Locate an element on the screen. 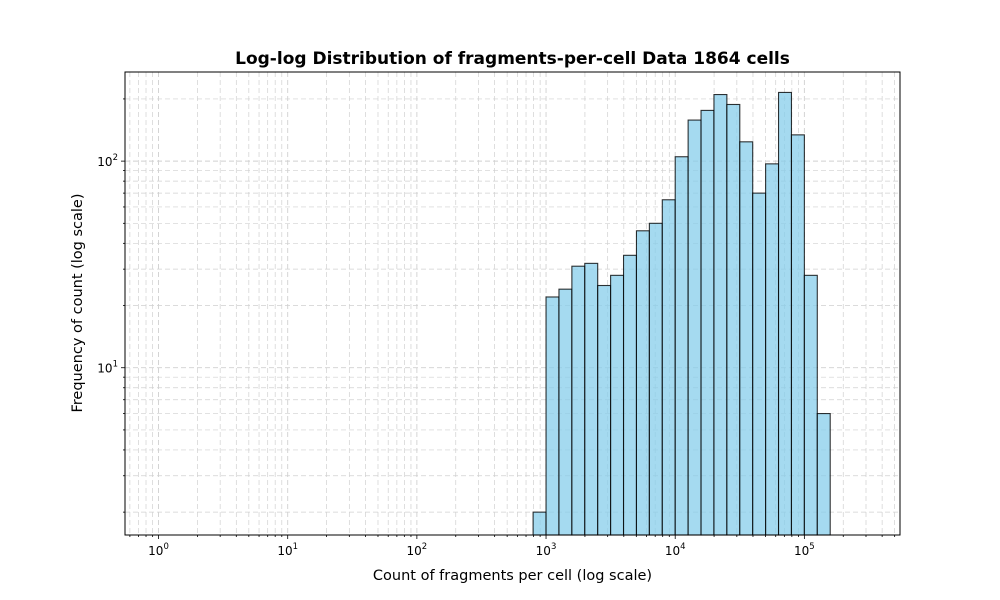 This screenshot has width=1000, height=600. x-tick-label: 10⁴ is located at coordinates (675, 550).